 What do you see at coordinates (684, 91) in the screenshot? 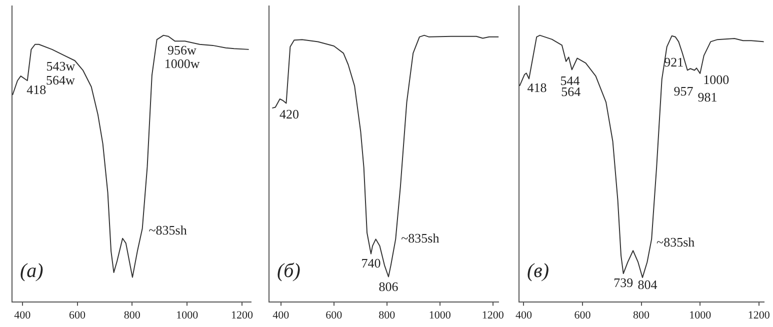
I see `annotation: 957` at bounding box center [684, 91].